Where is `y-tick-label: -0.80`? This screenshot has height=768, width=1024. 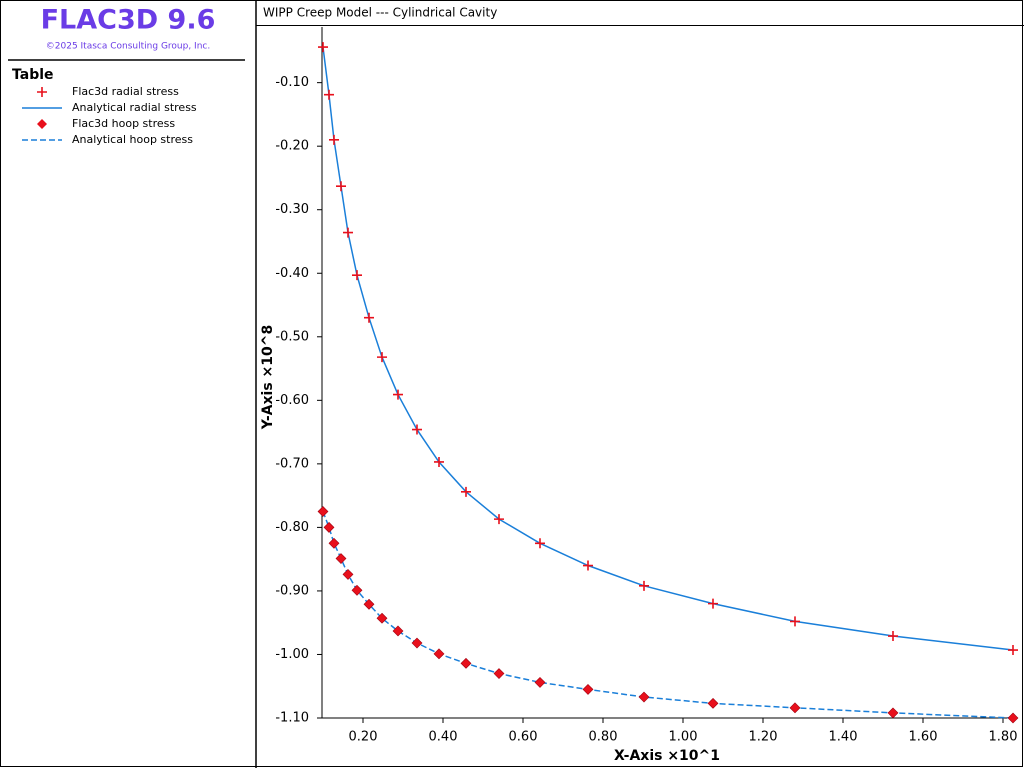
y-tick-label: -0.80 is located at coordinates (292, 527).